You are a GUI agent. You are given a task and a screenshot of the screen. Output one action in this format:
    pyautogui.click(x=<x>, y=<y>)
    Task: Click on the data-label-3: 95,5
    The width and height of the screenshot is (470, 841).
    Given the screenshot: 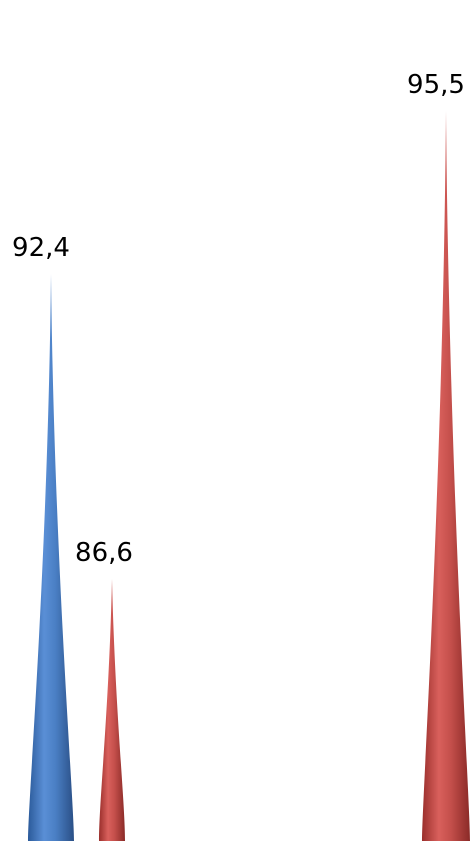 What is the action you would take?
    pyautogui.click(x=436, y=85)
    